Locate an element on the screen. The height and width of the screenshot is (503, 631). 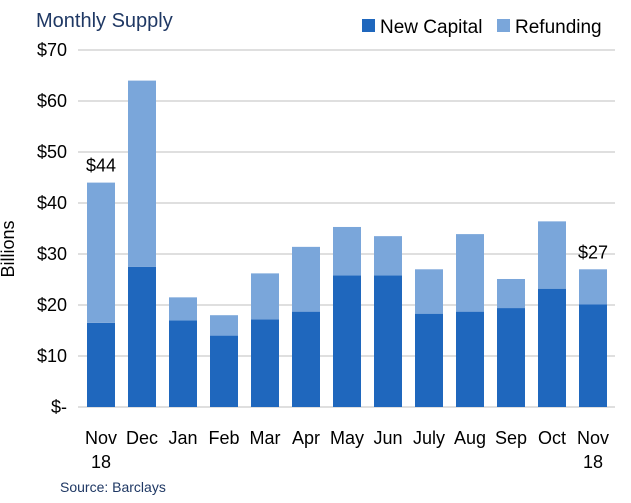
chart-title: Monthly Supply is located at coordinates (104, 21).